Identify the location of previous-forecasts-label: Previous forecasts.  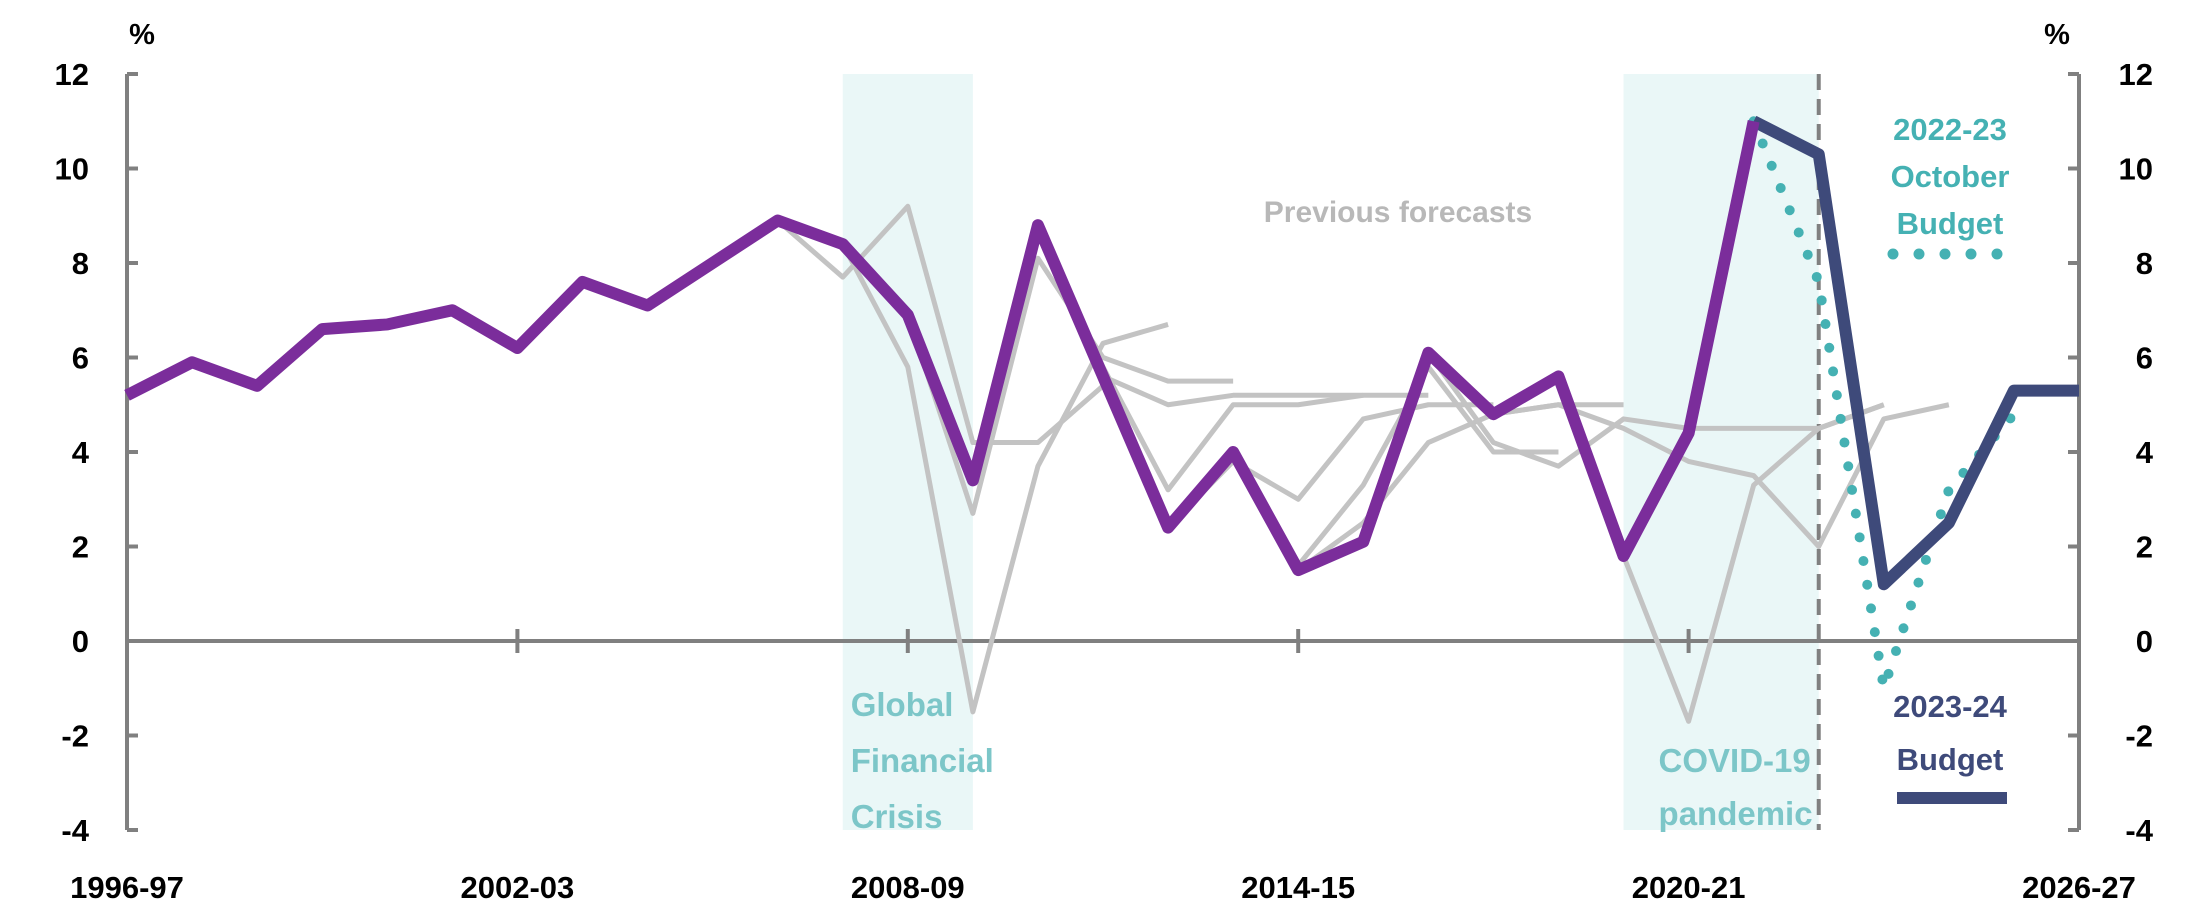
(1398, 212).